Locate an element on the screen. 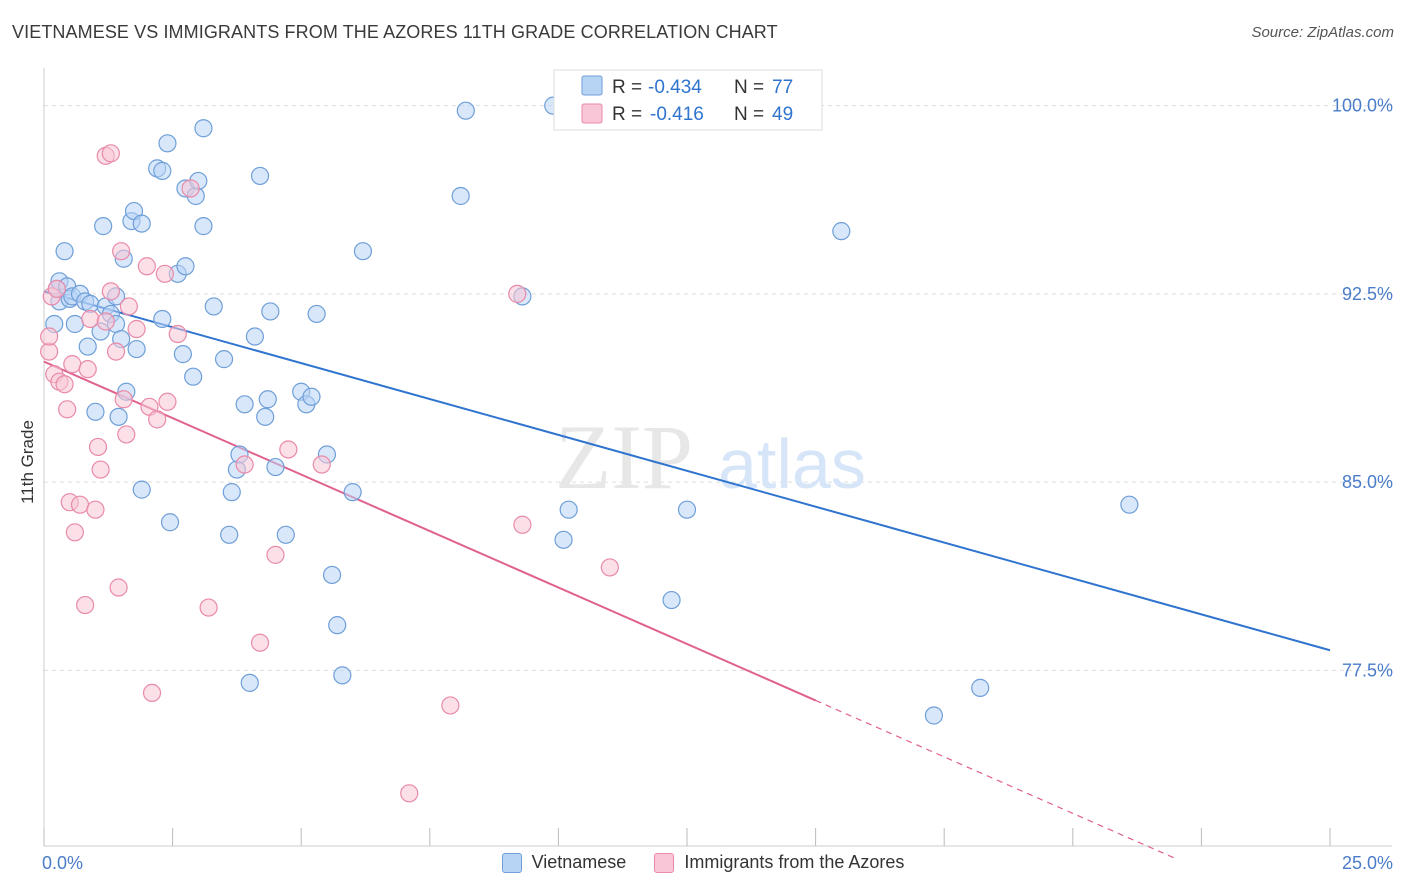 Image resolution: width=1406 pixels, height=892 pixels. legend-r-value-1: -0.434 is located at coordinates (675, 87).